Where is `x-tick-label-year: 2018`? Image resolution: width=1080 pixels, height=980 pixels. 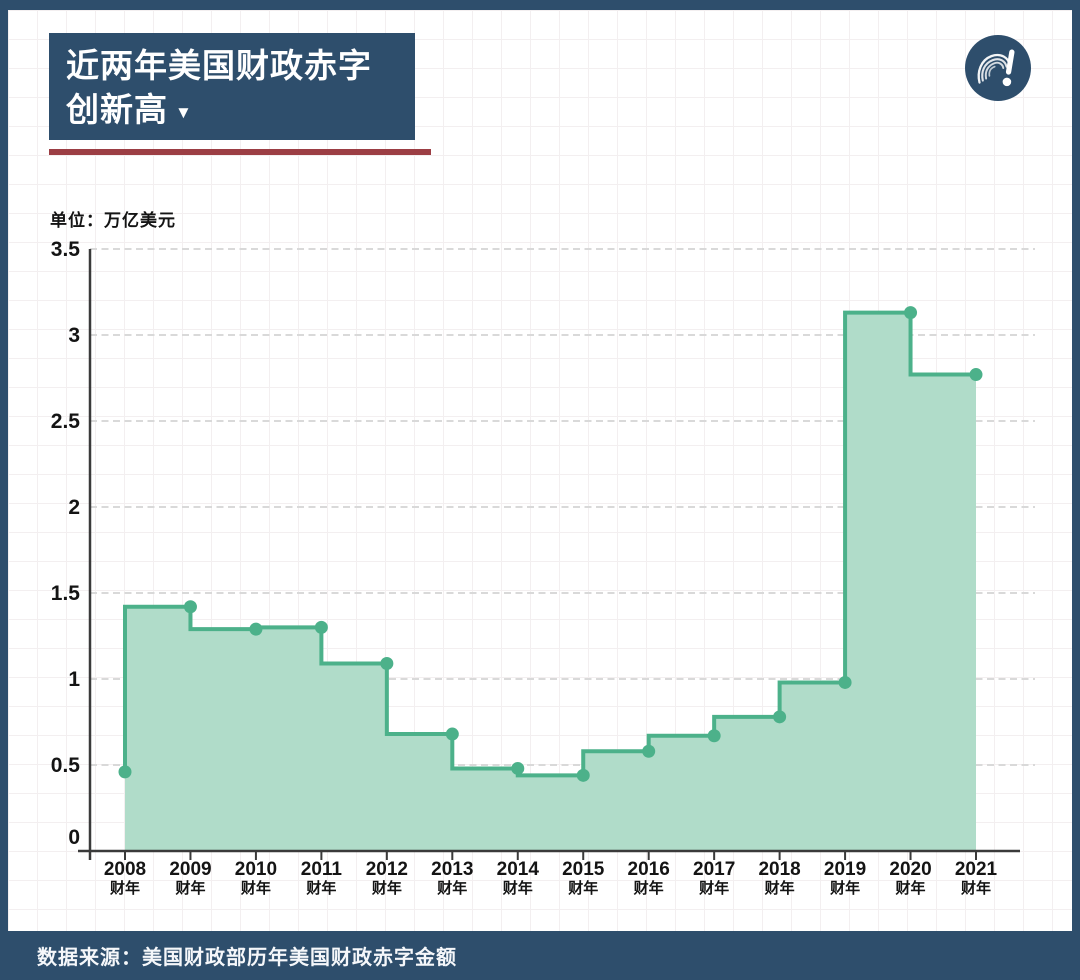 x-tick-label-year: 2018 is located at coordinates (779, 869).